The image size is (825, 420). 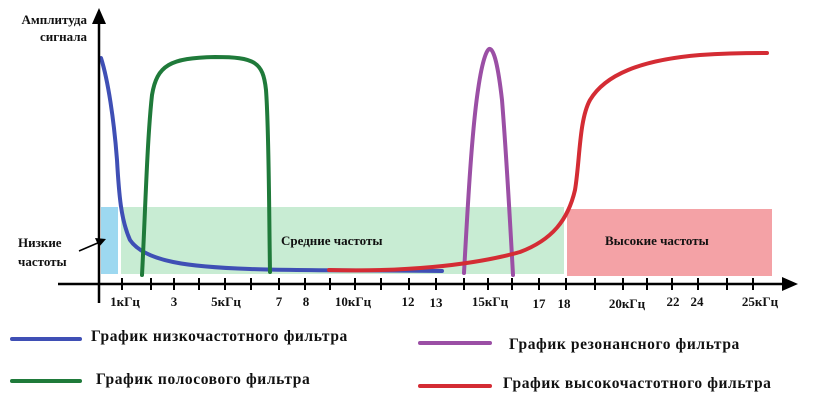 I want to click on y-axis-label: Амплитуда сигнала, so click(x=55, y=28).